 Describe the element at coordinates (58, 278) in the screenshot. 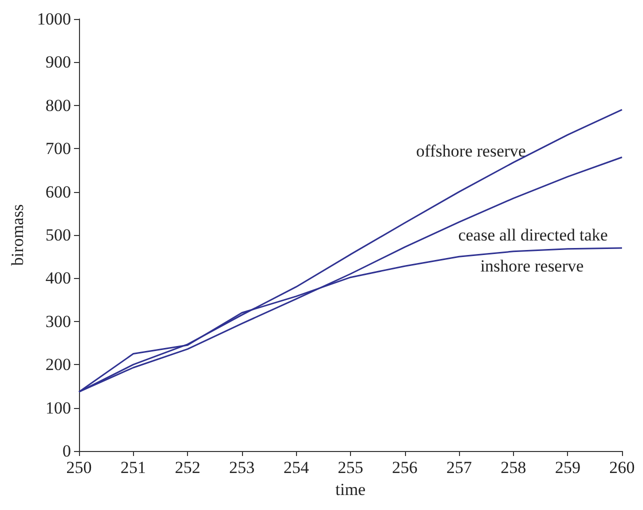

I see `y-tick-label: 400` at that location.